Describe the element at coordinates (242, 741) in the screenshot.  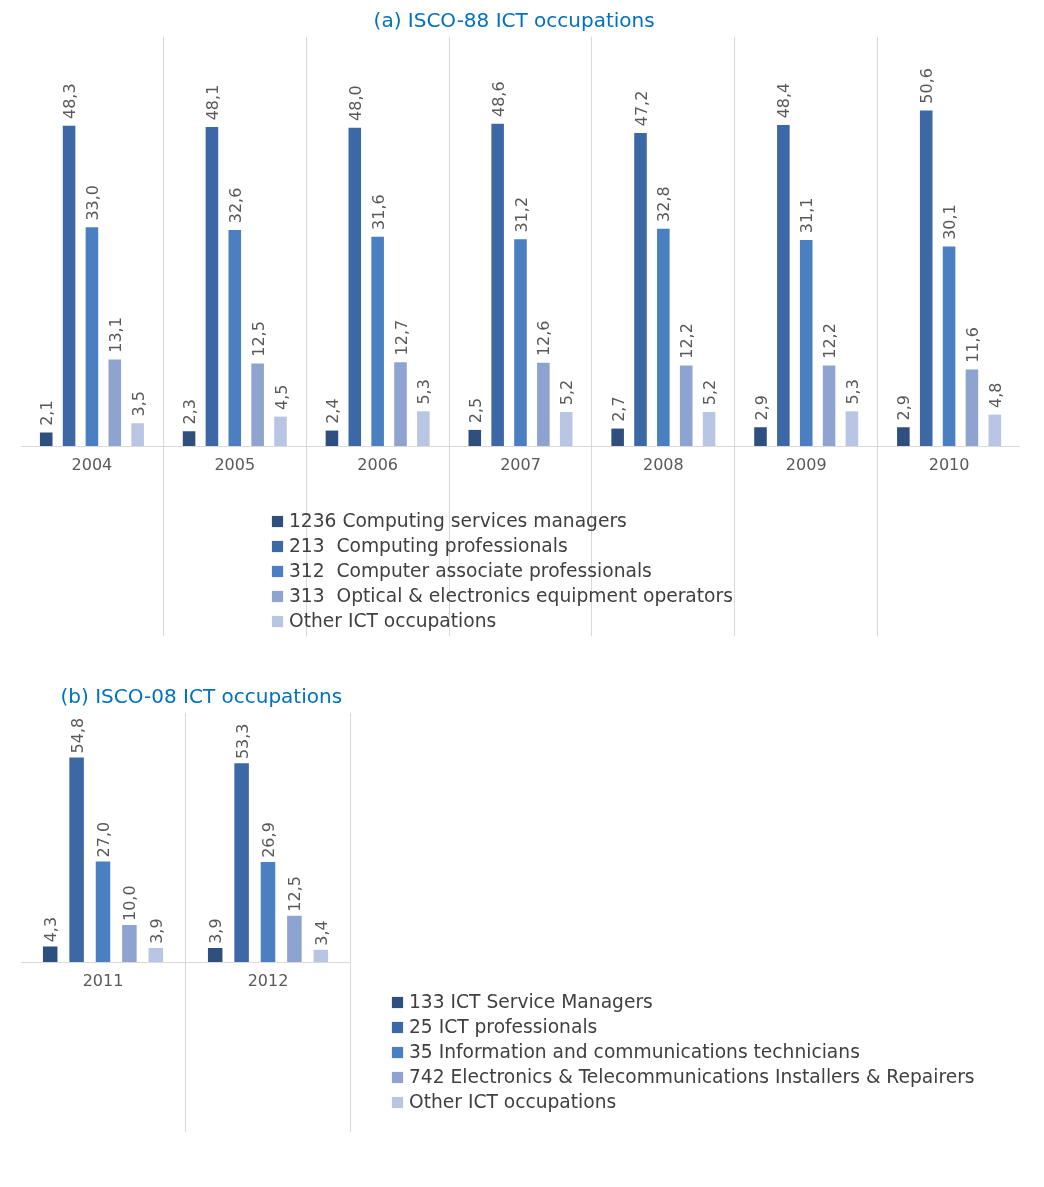
I see `data-label: 53,3` at that location.